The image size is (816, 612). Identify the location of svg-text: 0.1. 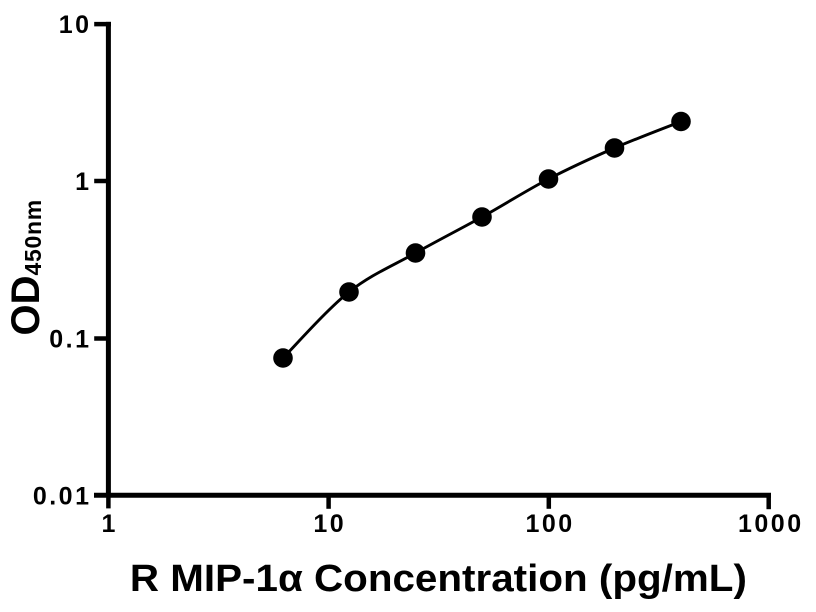
(70, 339).